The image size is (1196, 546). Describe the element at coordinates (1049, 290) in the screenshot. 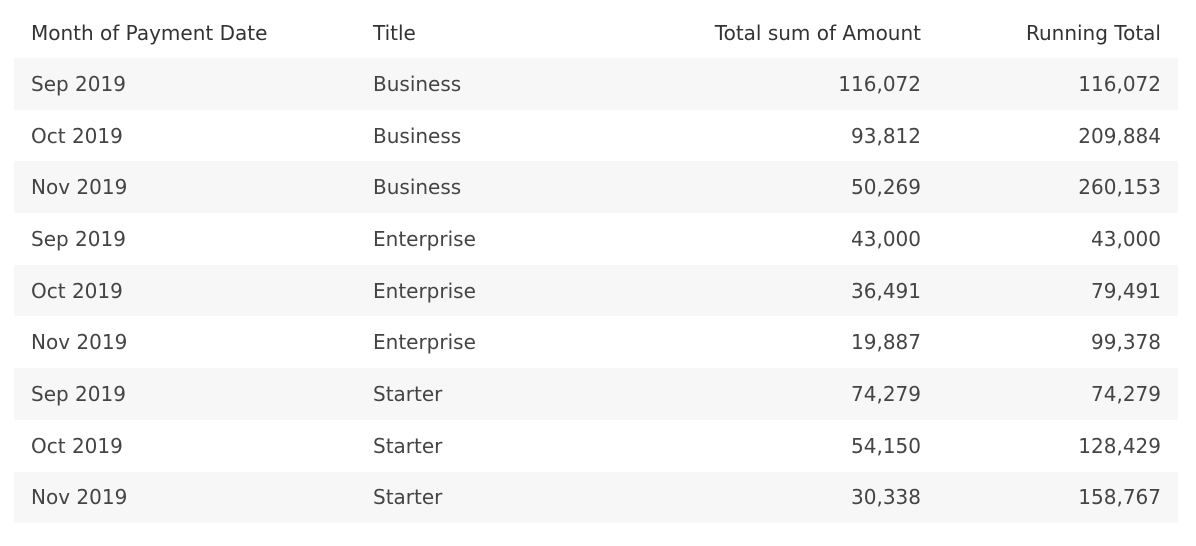

I see `cell-running-total: 79,491` at that location.